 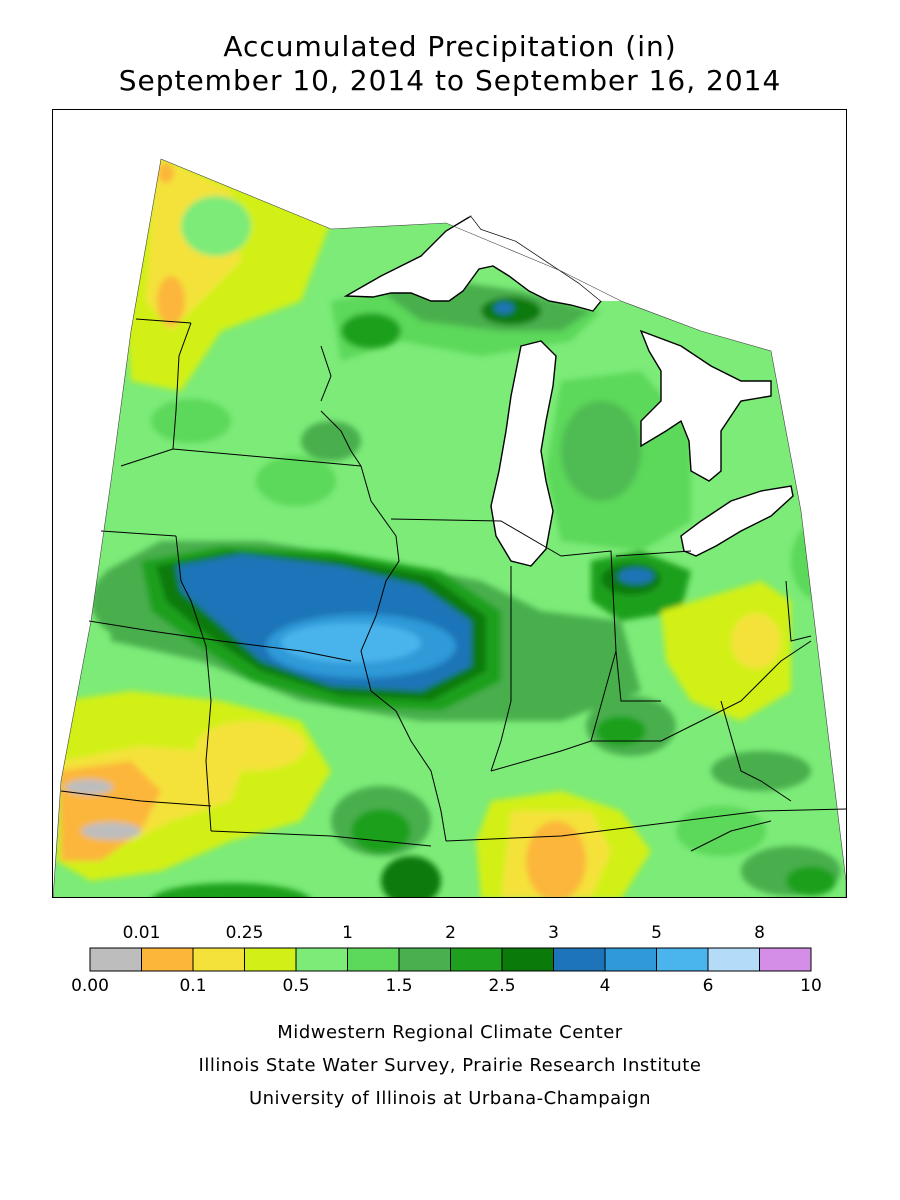 What do you see at coordinates (708, 986) in the screenshot?
I see `legend-lower-label: 6` at bounding box center [708, 986].